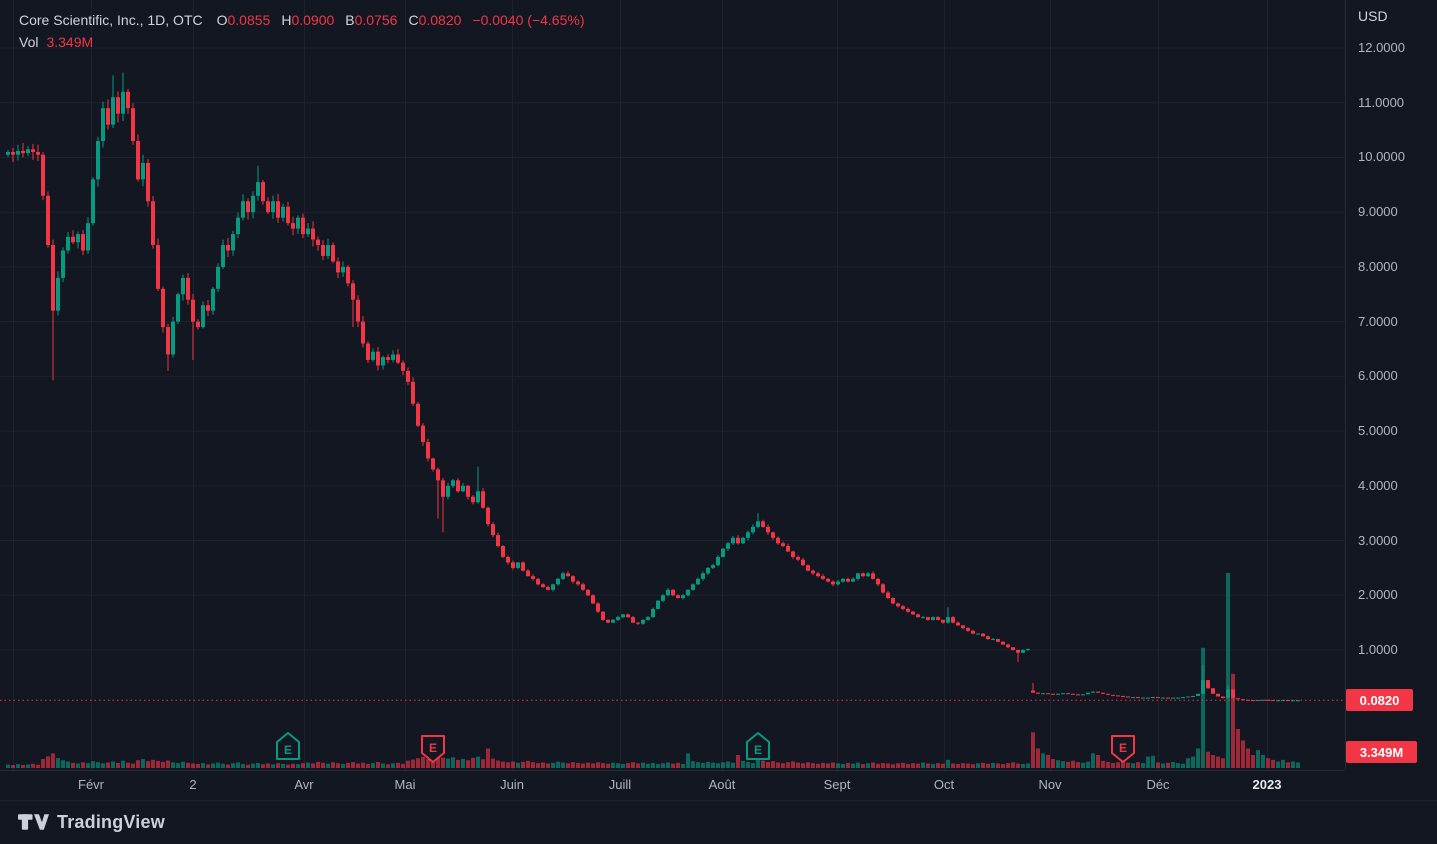 This screenshot has width=1437, height=844. Describe the element at coordinates (1378, 212) in the screenshot. I see `price-tick-label: 9.0000` at that location.